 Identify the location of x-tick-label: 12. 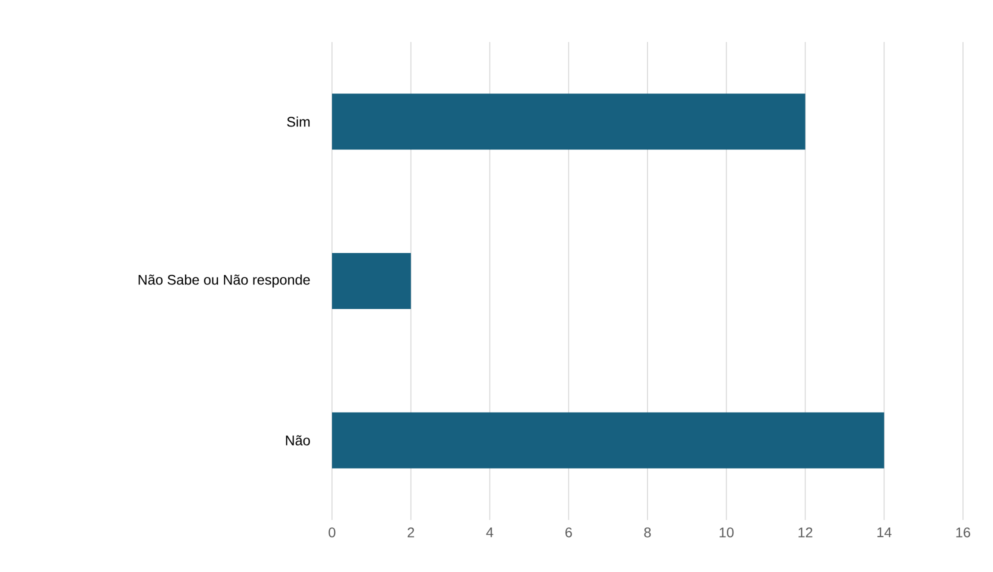
(805, 533).